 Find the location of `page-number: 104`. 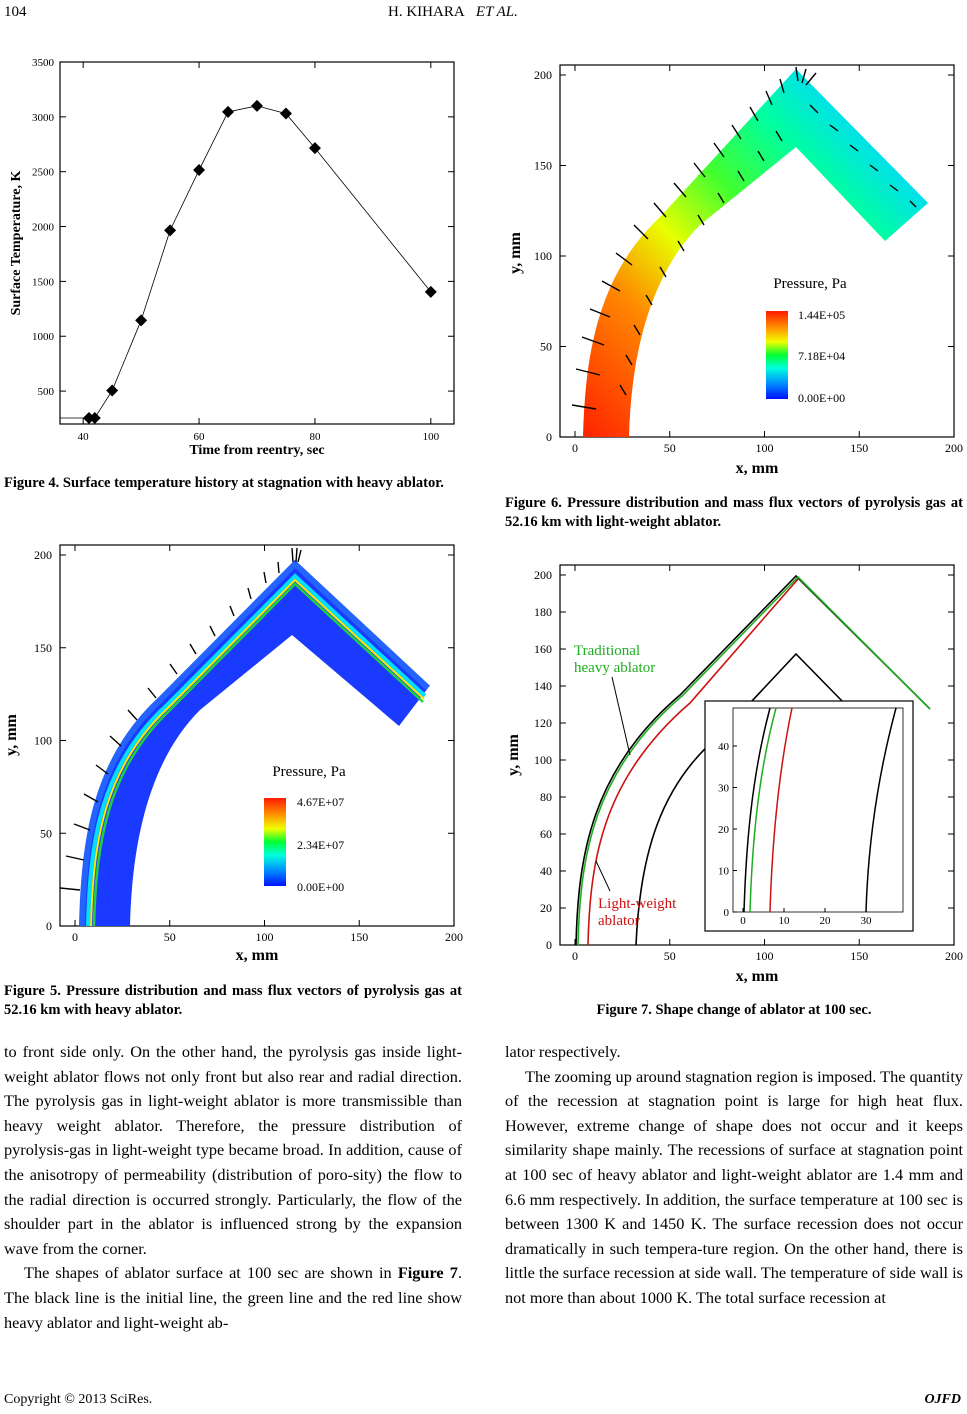

page-number: 104 is located at coordinates (15, 12).